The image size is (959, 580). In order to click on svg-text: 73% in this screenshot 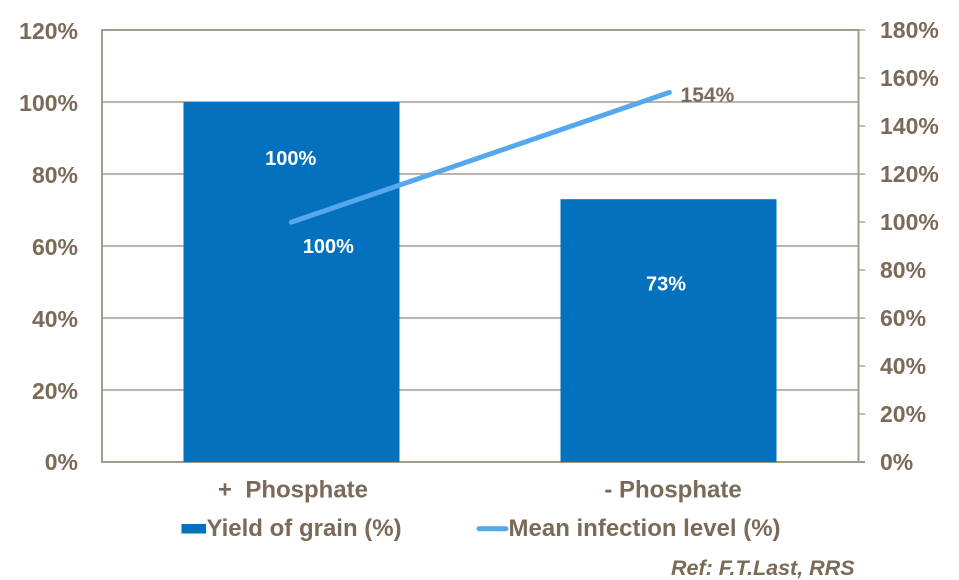, I will do `click(666, 285)`.